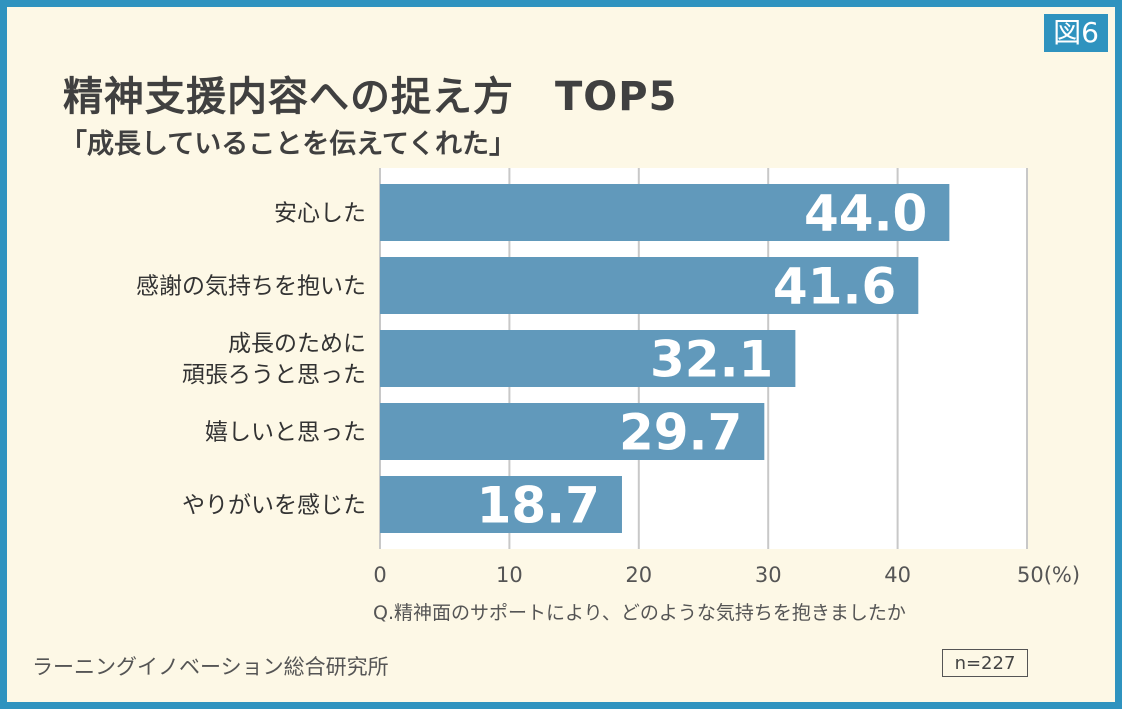  What do you see at coordinates (1076, 33) in the screenshot?
I see `figure-number-badge: 図6` at bounding box center [1076, 33].